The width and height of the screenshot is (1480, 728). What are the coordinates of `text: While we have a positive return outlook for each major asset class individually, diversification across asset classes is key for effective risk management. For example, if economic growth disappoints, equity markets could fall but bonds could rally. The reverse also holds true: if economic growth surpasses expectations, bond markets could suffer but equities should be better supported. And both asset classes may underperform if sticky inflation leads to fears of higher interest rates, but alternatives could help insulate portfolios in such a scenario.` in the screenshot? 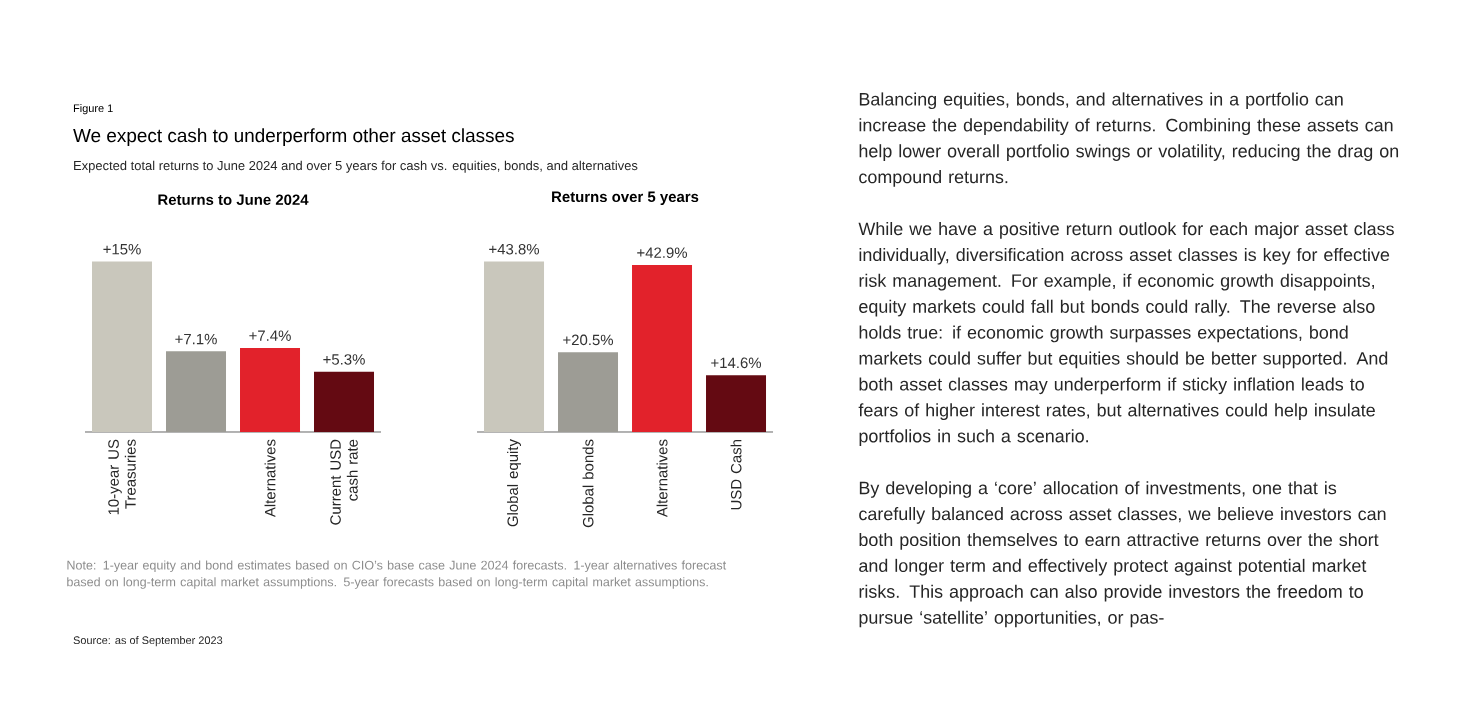 It's located at (1126, 334).